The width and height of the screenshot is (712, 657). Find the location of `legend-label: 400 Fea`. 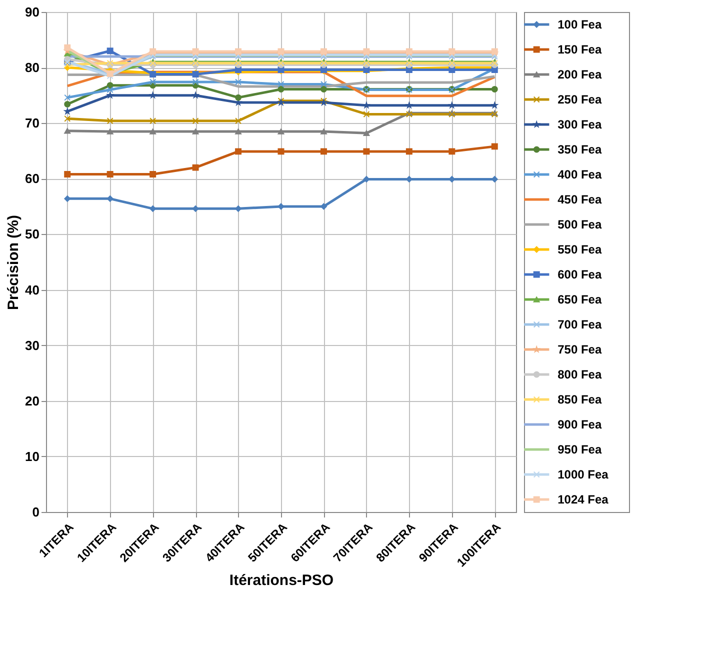

legend-label: 400 Fea is located at coordinates (580, 175).